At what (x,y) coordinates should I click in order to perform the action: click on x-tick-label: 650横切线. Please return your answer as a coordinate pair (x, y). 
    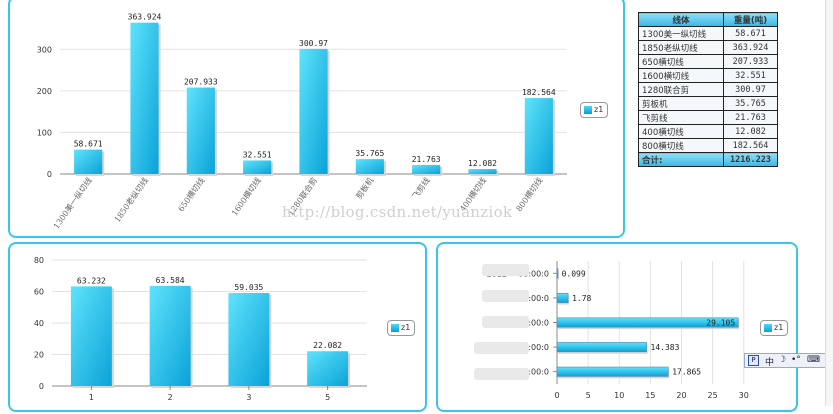
    Looking at the image, I should click on (191, 194).